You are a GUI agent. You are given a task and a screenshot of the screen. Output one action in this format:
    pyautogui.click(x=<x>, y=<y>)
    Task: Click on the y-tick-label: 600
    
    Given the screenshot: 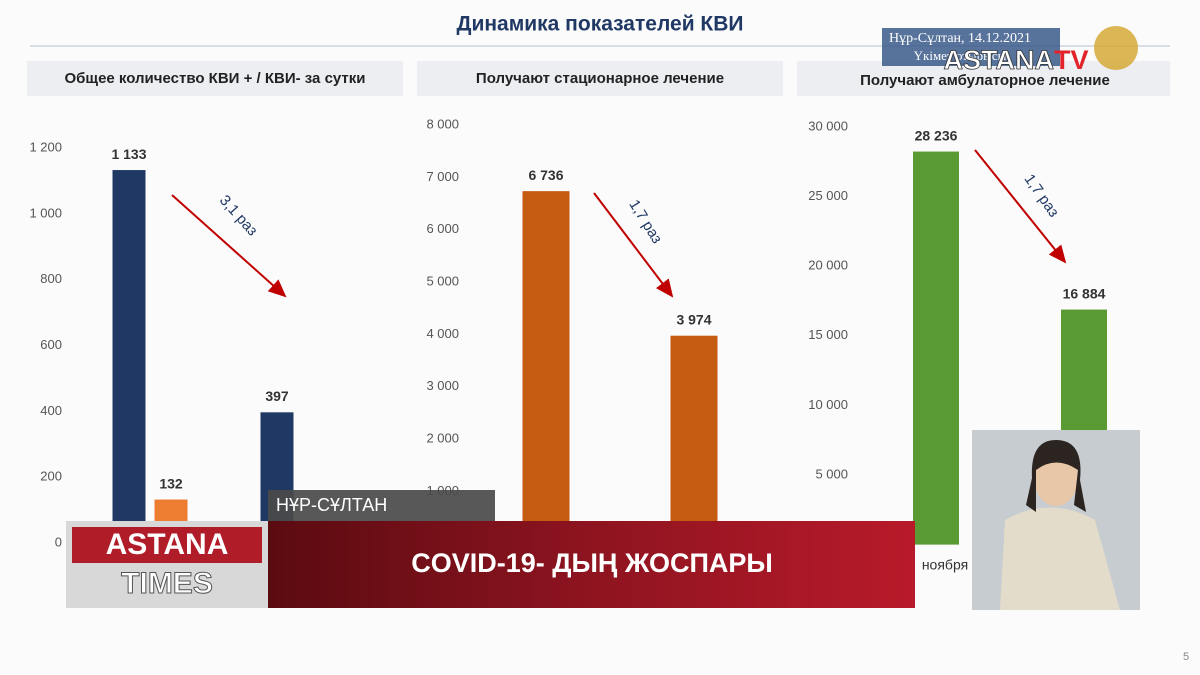 What is the action you would take?
    pyautogui.click(x=51, y=344)
    